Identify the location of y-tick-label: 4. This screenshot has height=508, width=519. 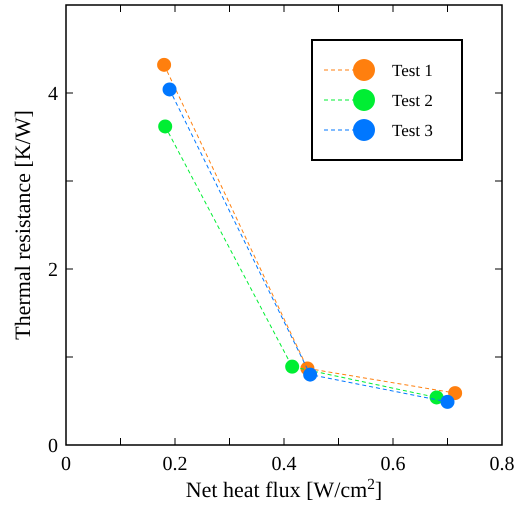
(53, 94).